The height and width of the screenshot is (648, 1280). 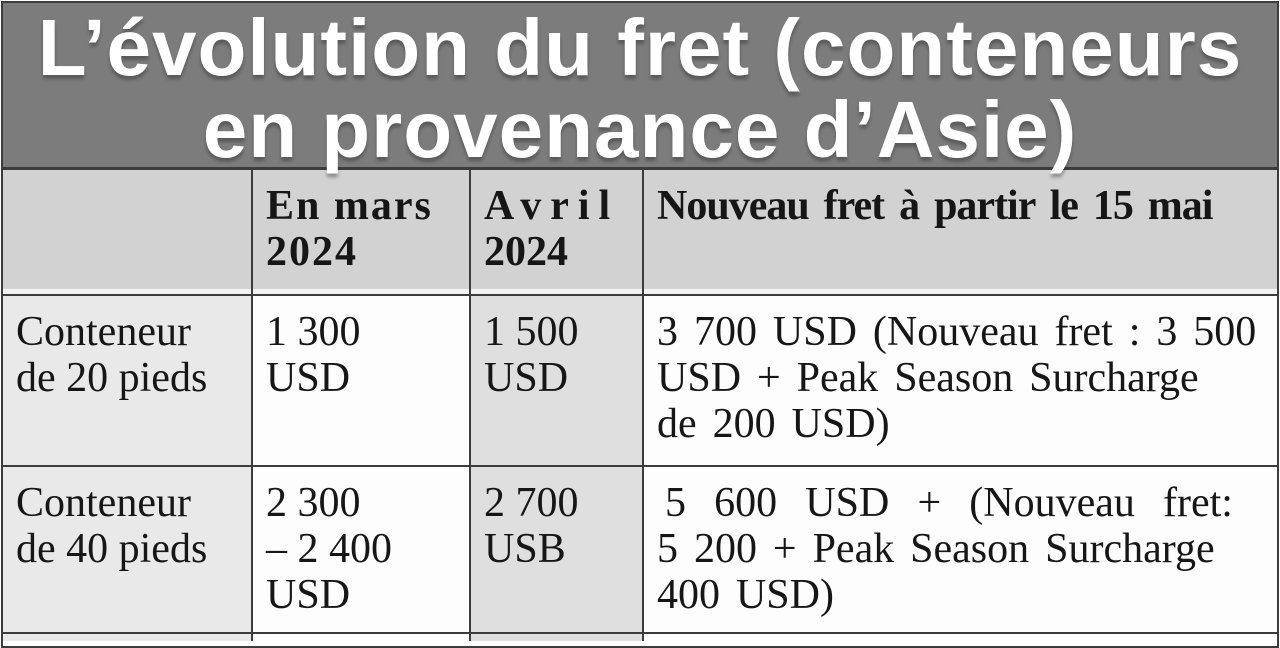 What do you see at coordinates (127, 381) in the screenshot?
I see `cell-label-20-pieds: Conteneur de 20 pieds` at bounding box center [127, 381].